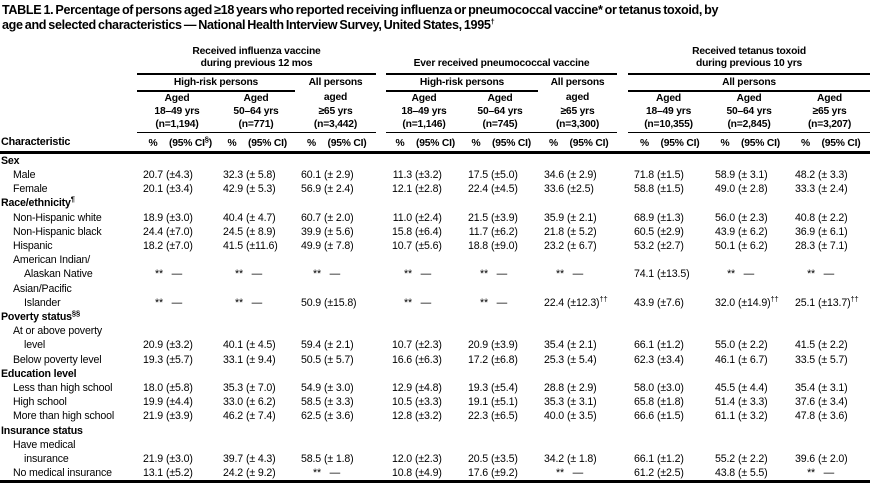  I want to click on data-cell: 58.9 (± 3.1), so click(749, 175).